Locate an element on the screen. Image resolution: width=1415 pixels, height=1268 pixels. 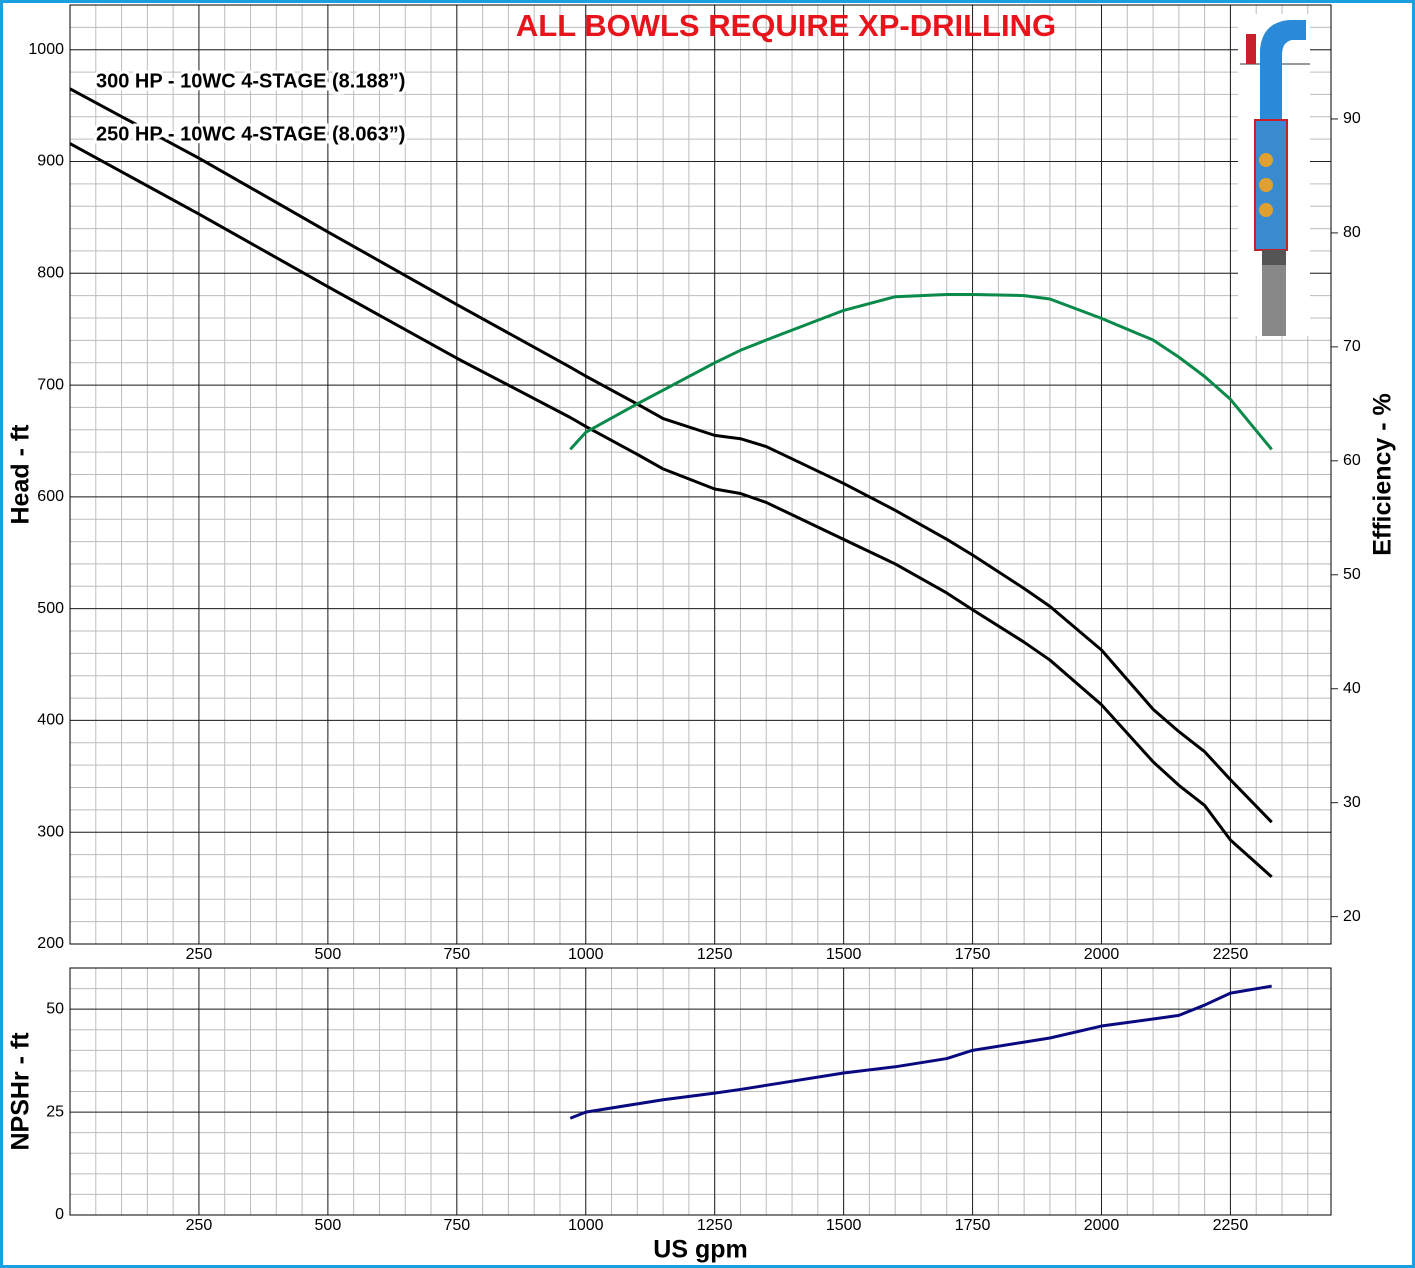
y-axis-label: Head - ft is located at coordinates (21, 474).